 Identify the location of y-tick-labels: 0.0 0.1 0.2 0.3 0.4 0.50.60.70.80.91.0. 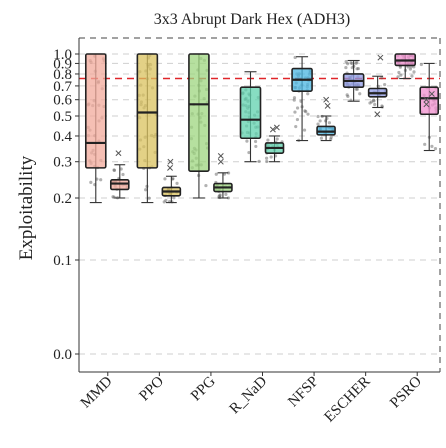
(62, 205).